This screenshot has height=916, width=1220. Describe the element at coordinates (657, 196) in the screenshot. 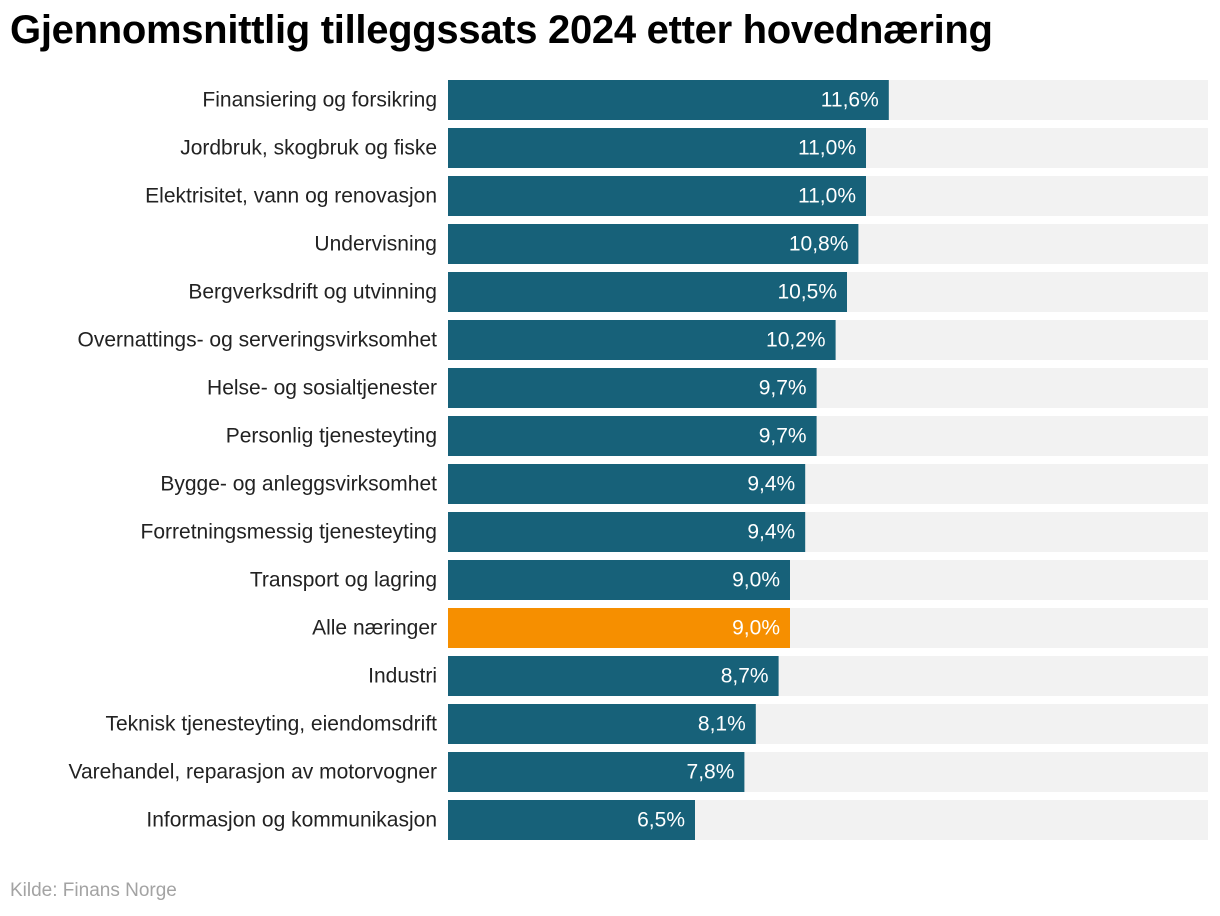

I see `bar-elektrisitet-vann-og-renovasjon` at that location.